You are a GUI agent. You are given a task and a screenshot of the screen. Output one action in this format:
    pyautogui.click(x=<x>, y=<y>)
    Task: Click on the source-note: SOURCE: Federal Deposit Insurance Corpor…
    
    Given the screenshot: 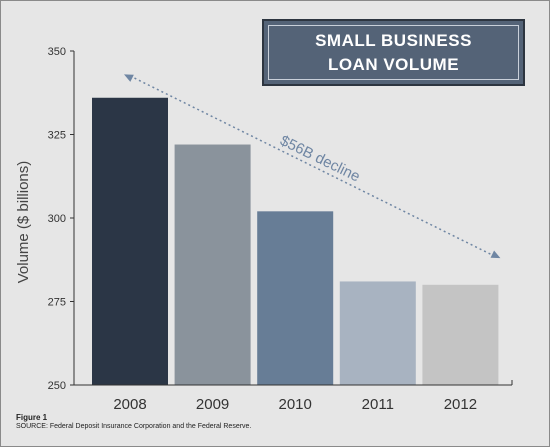 What is the action you would take?
    pyautogui.click(x=134, y=426)
    